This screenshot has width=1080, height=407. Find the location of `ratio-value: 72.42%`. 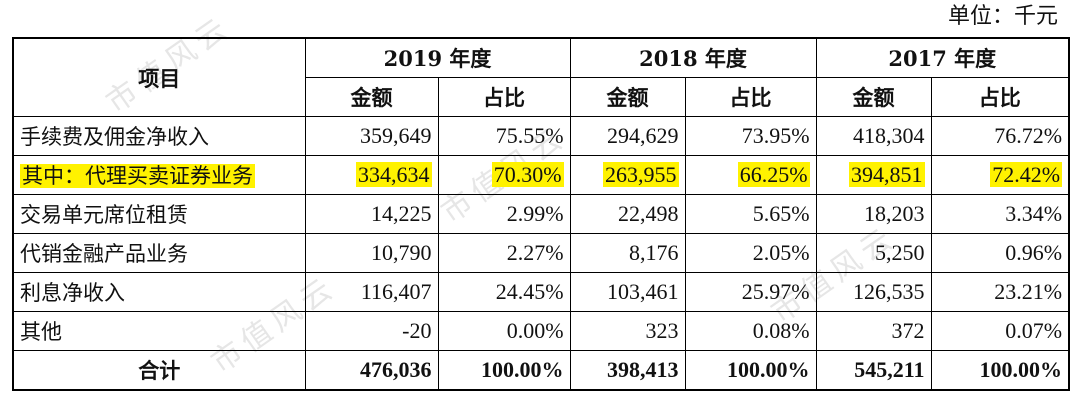

ratio-value: 72.42% is located at coordinates (1026, 174).